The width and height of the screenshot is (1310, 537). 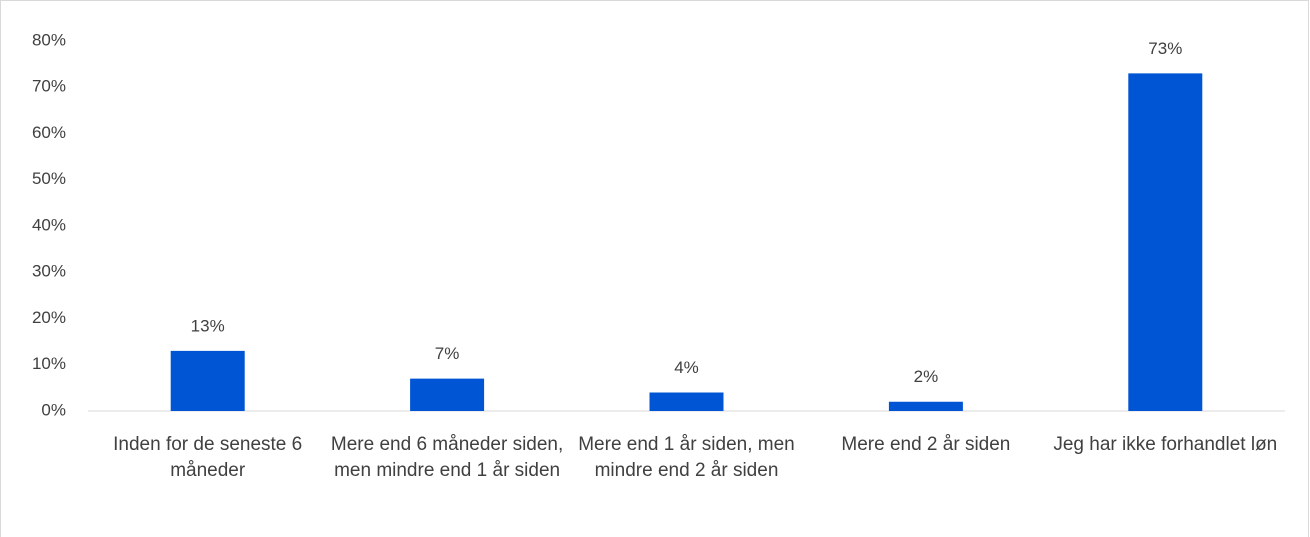 I want to click on data-label: 73%, so click(x=1165, y=48).